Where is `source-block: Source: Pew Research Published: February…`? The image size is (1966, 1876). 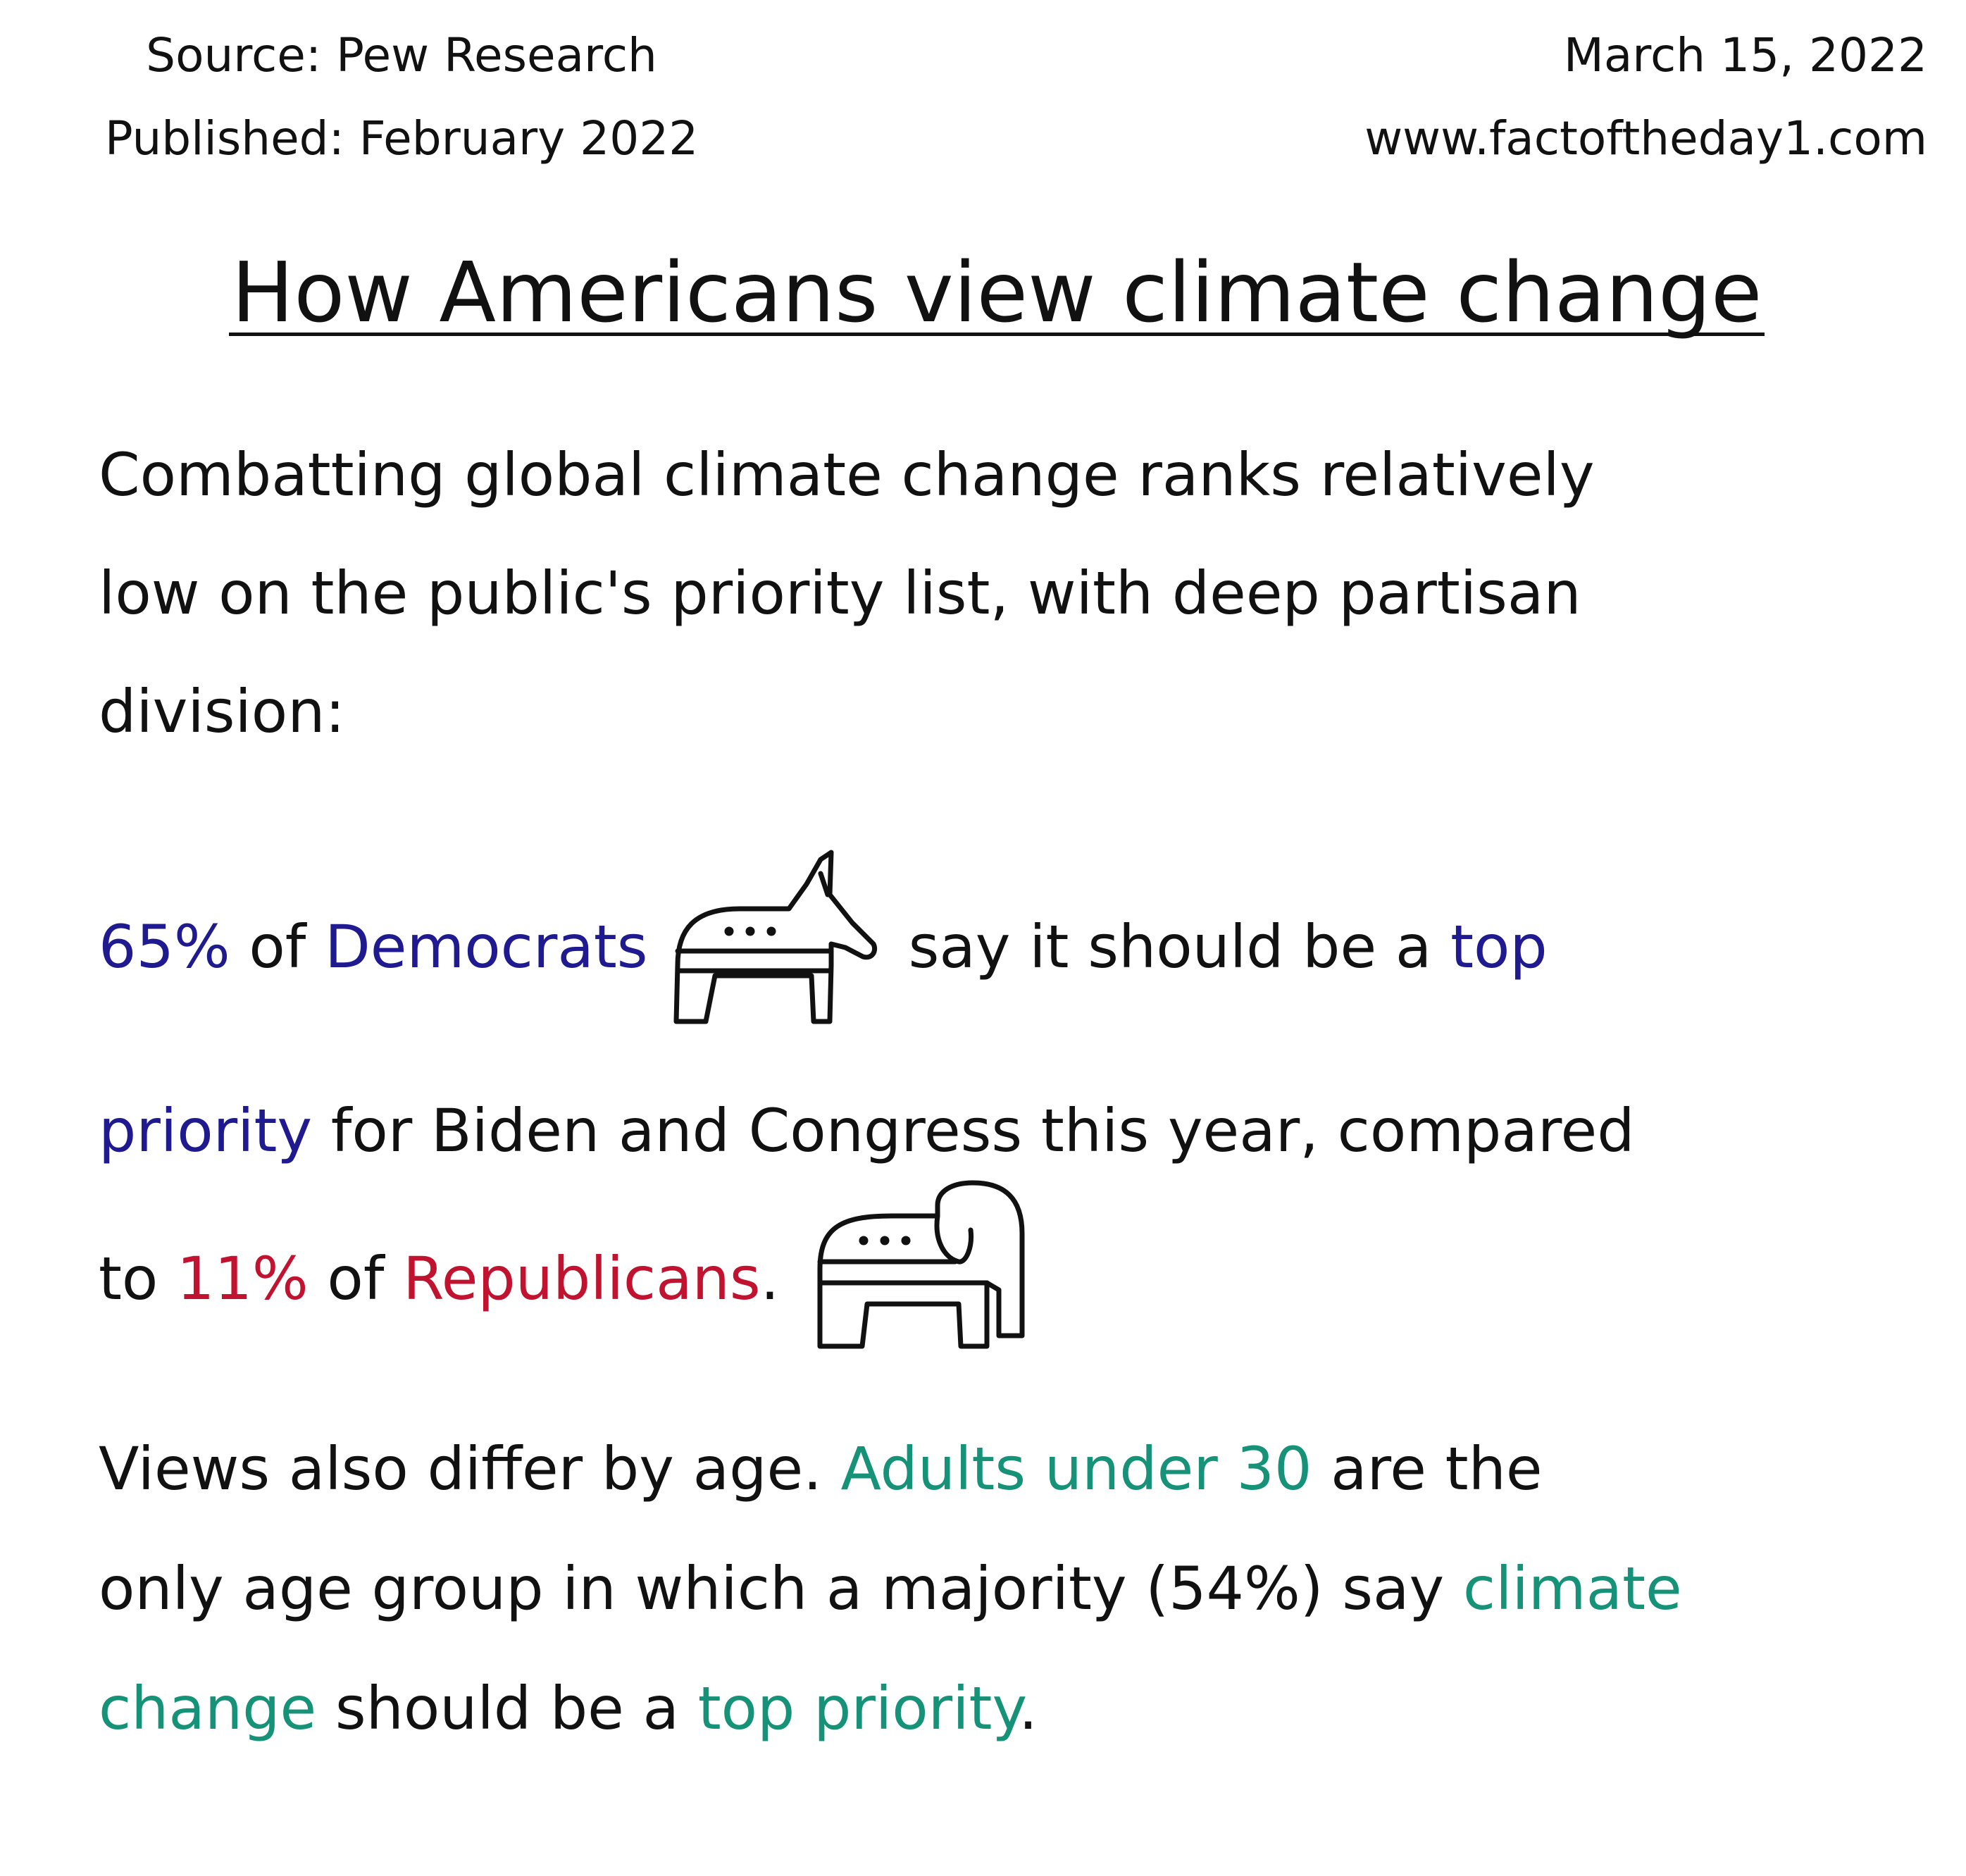
source-block: Source: Pew Research Published: February… is located at coordinates (401, 97).